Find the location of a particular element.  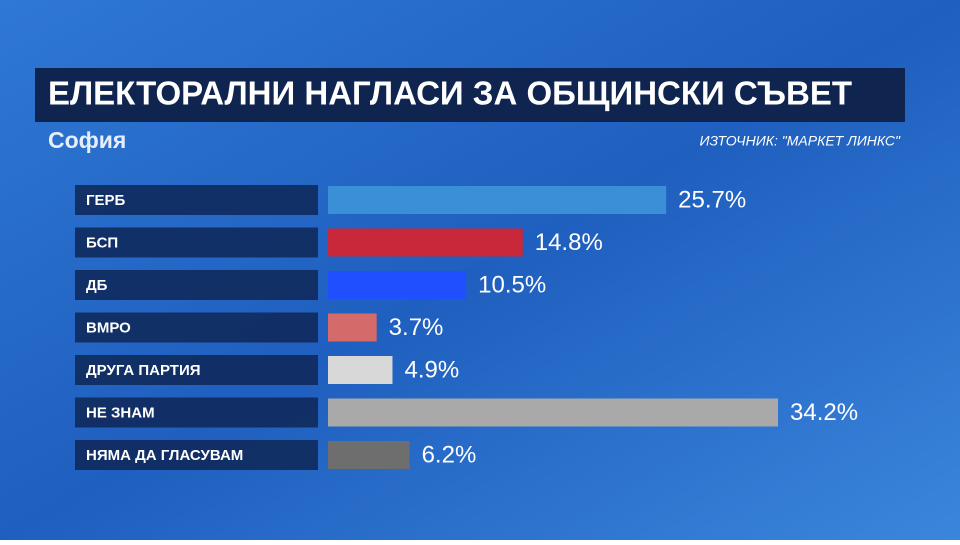

value-label: 3.7% is located at coordinates (416, 327).